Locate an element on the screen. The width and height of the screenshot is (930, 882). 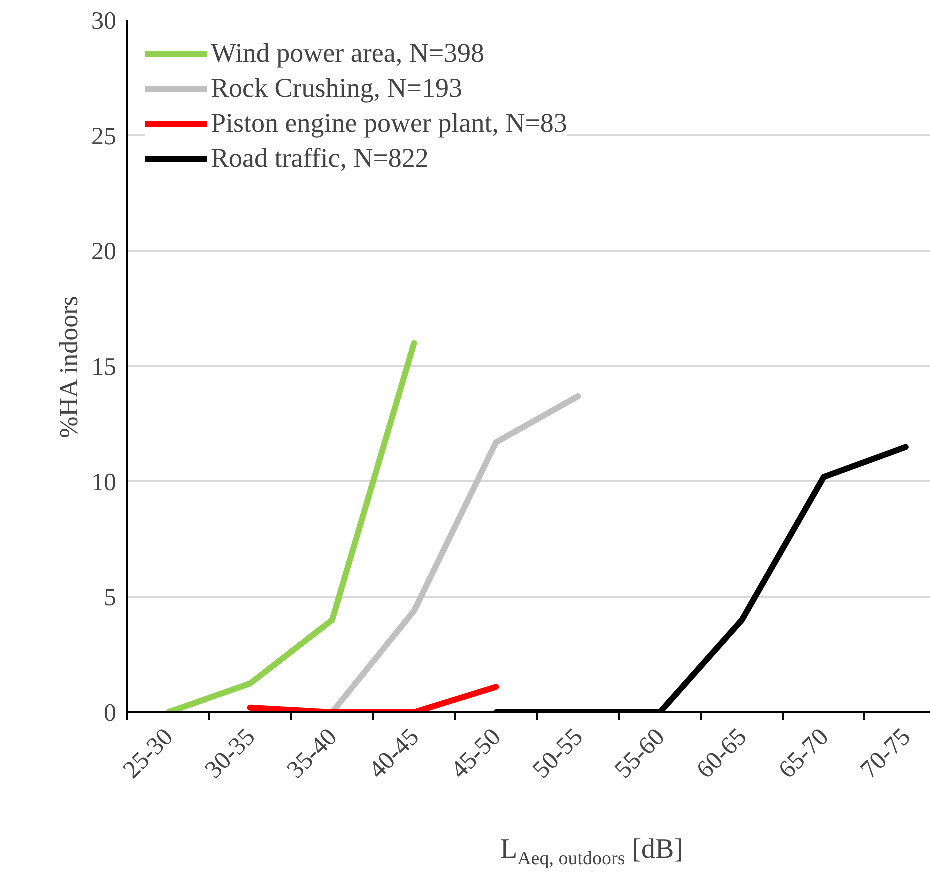
y-tick-label: 0 is located at coordinates (110, 713).